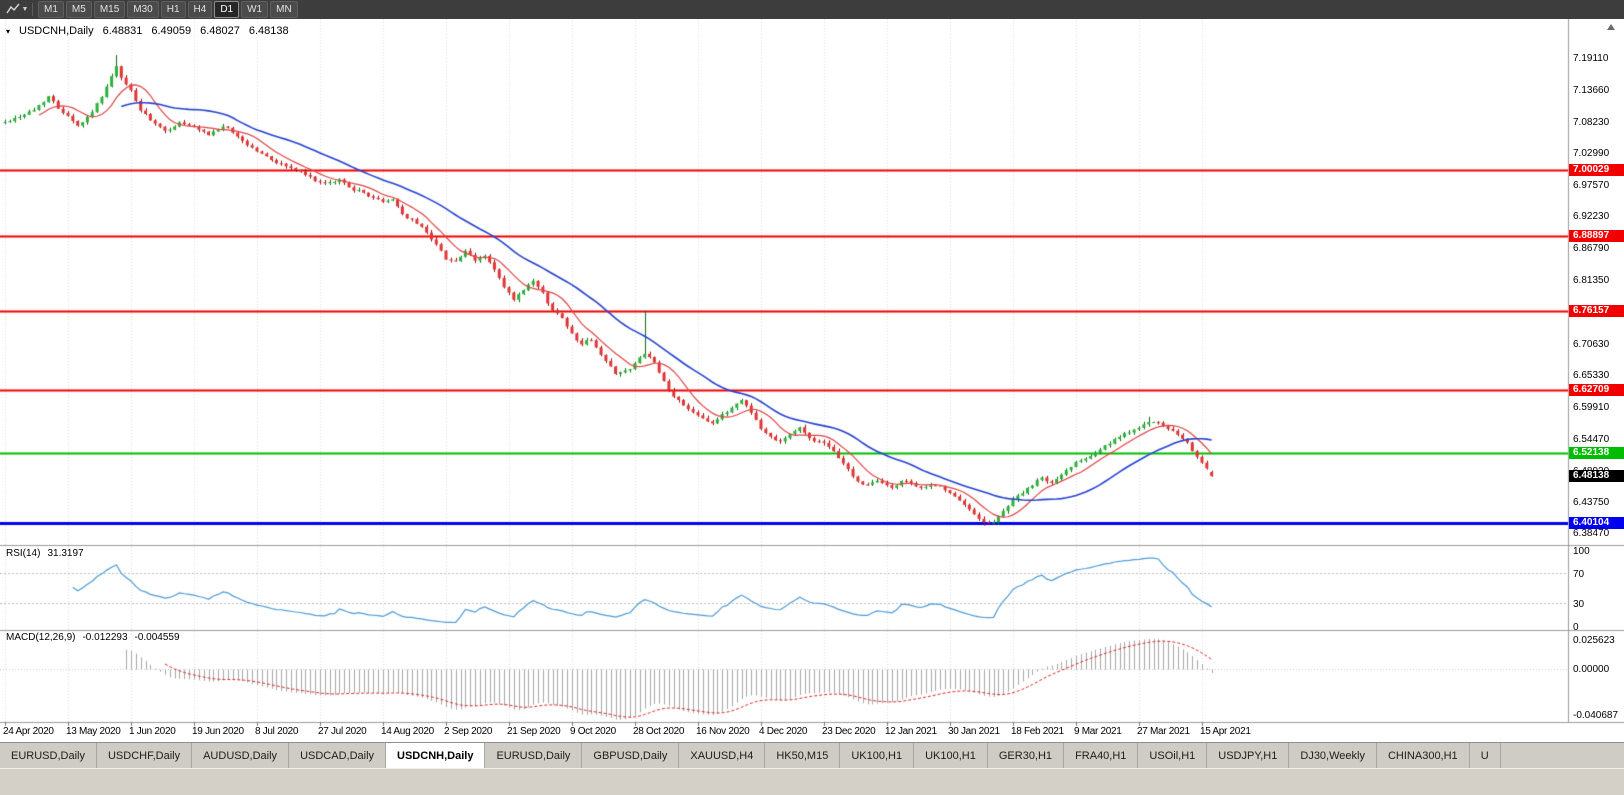 The height and width of the screenshot is (795, 1624). Describe the element at coordinates (1591, 375) in the screenshot. I see `price-axis-tick: 6.65330` at that location.